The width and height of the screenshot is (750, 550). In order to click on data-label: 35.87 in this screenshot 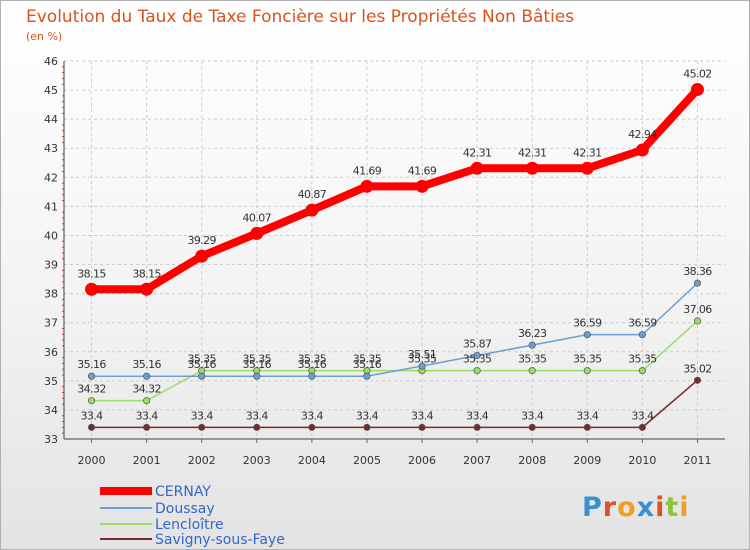, I will do `click(477, 344)`.